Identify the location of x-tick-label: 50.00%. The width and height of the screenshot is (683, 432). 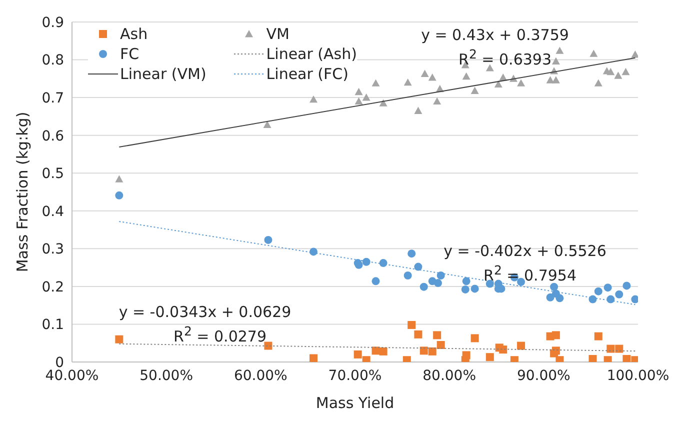
(167, 376).